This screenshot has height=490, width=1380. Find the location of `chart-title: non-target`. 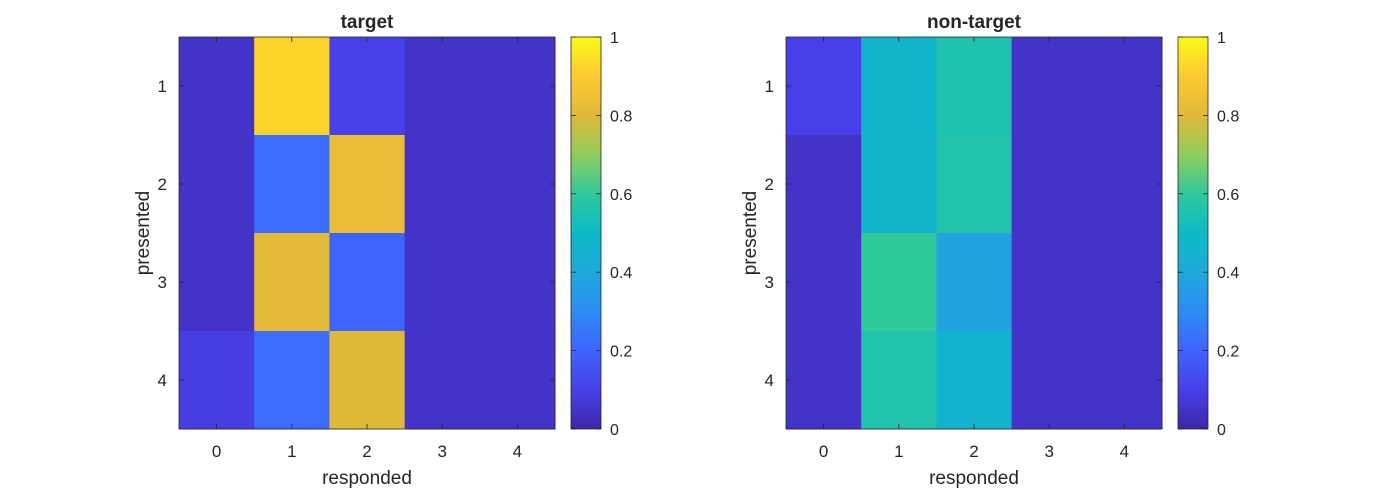

chart-title: non-target is located at coordinates (974, 22).